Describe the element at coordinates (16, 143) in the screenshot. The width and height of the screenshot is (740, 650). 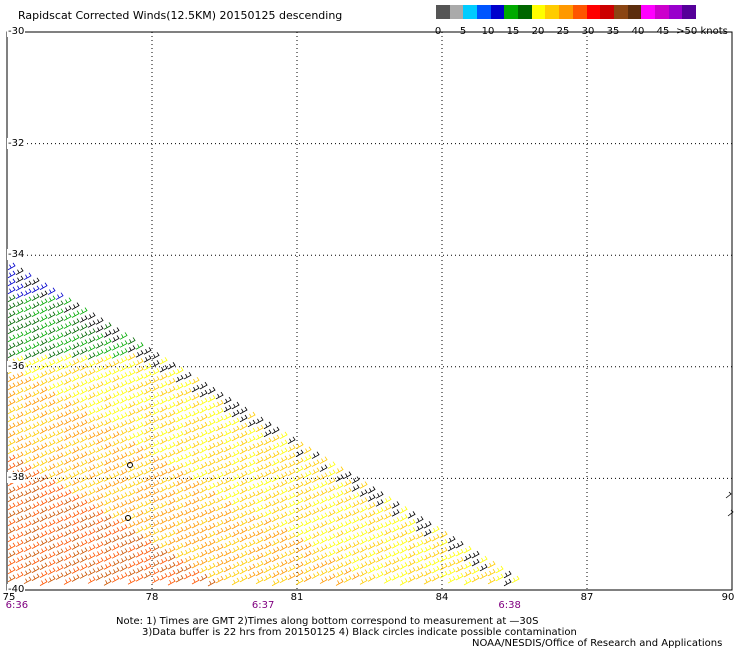
I see `latitude-label: -32` at that location.